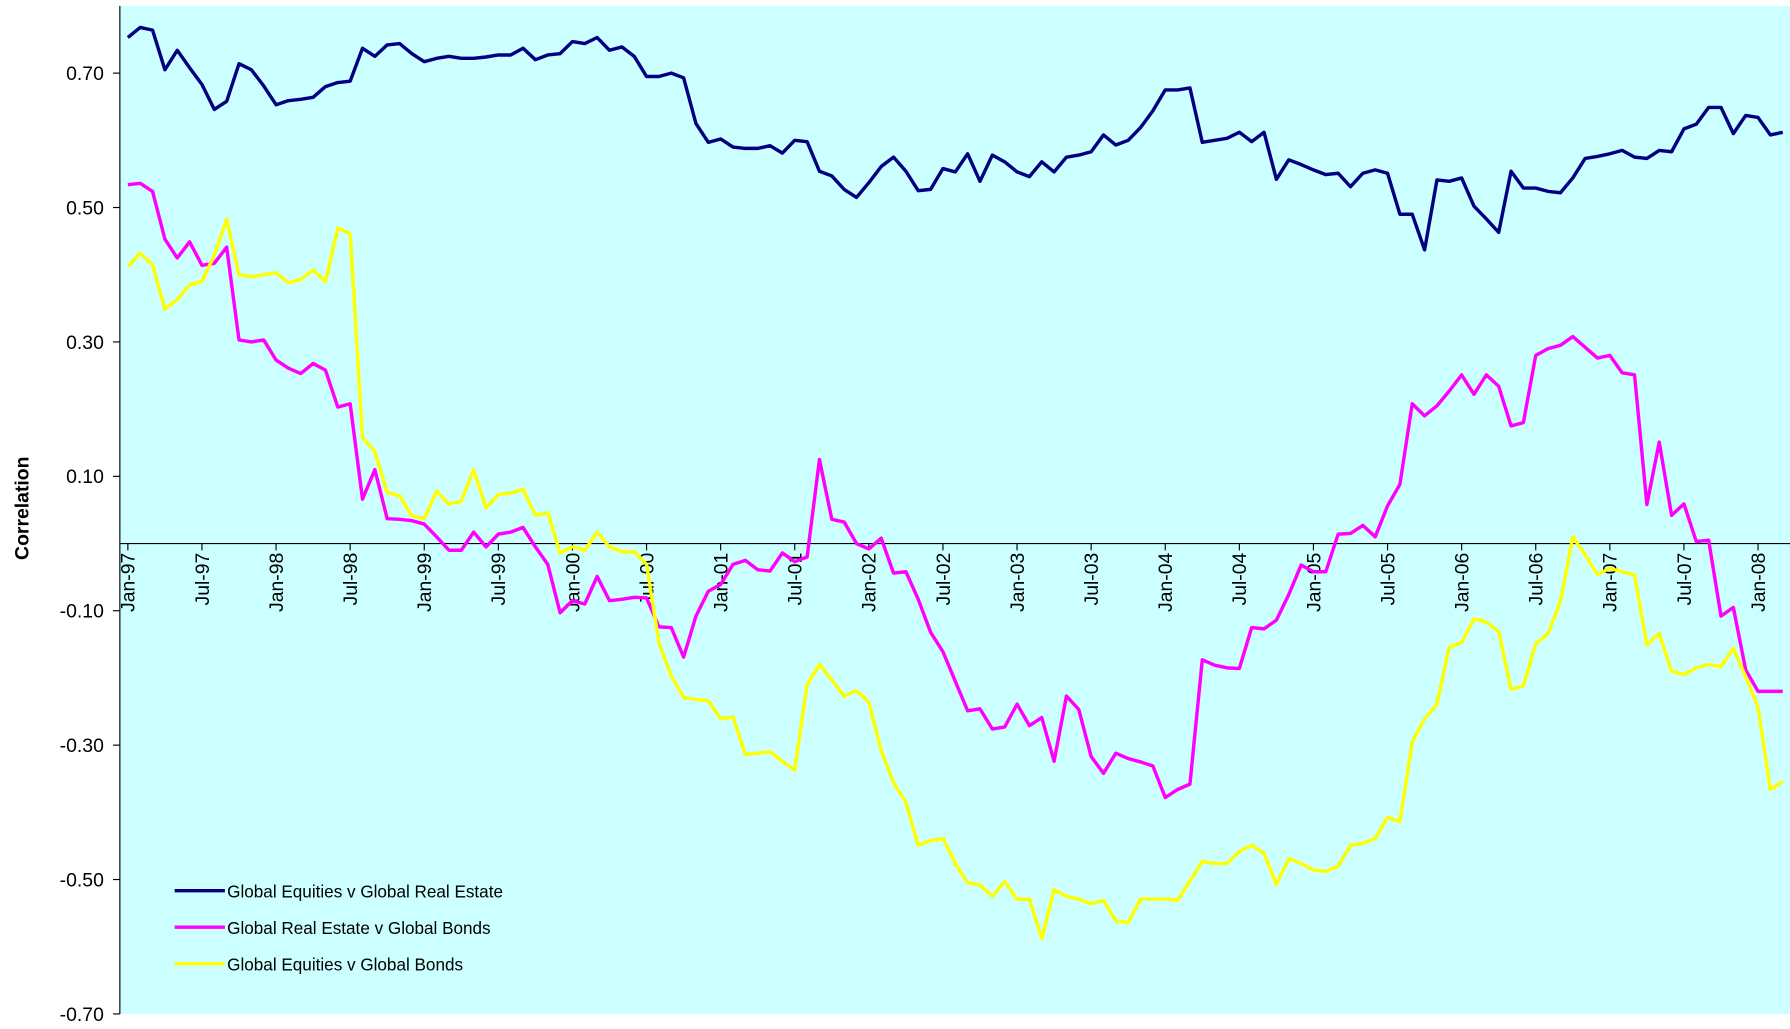  I want to click on x-tick-label: Jul-01, so click(796, 579).